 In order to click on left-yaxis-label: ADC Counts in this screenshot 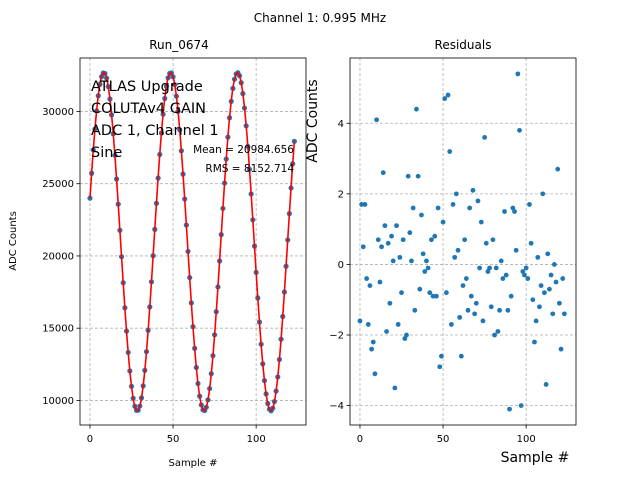, I will do `click(13, 241)`.